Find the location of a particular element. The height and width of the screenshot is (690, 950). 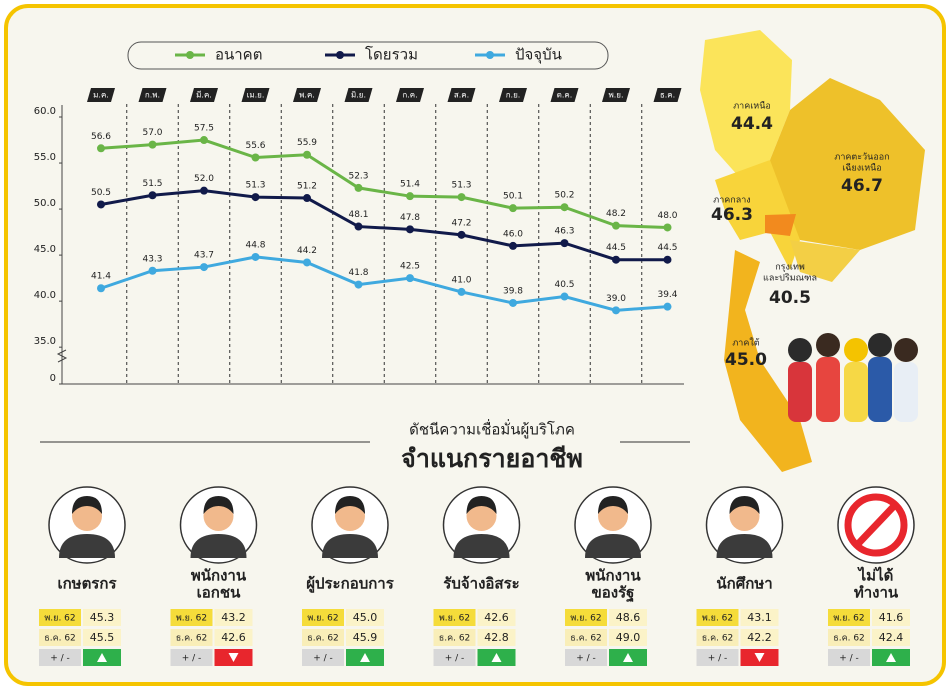

legend-label: โดยรวม is located at coordinates (391, 55).